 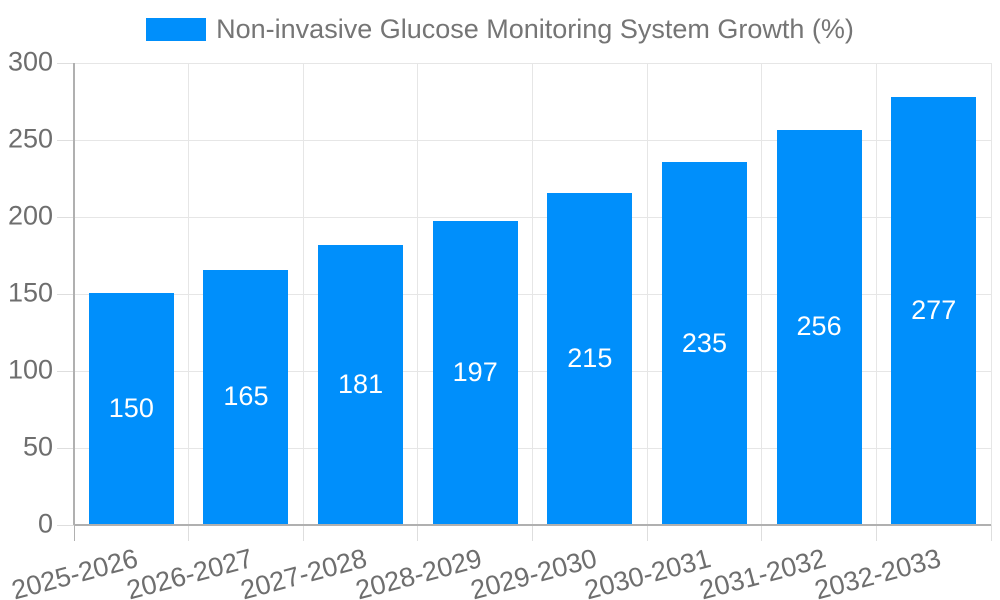 I want to click on x-axis-tick-label: 2030-2031, so click(x=648, y=571).